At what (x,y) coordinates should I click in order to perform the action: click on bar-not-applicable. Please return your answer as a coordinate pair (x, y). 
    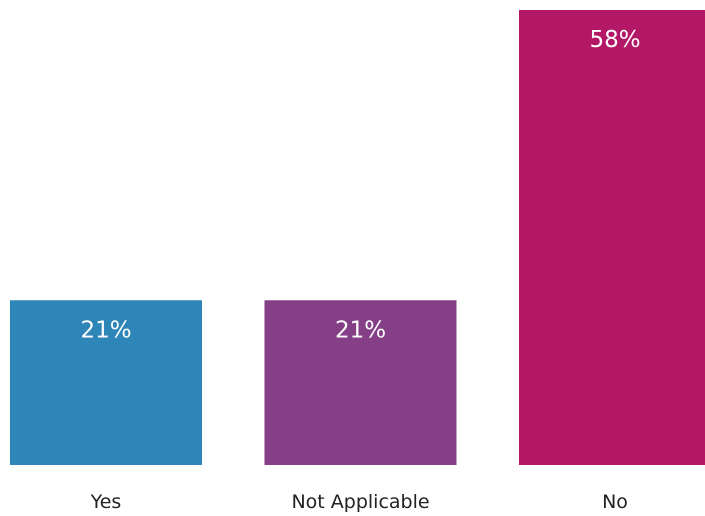
    Looking at the image, I should click on (360, 382).